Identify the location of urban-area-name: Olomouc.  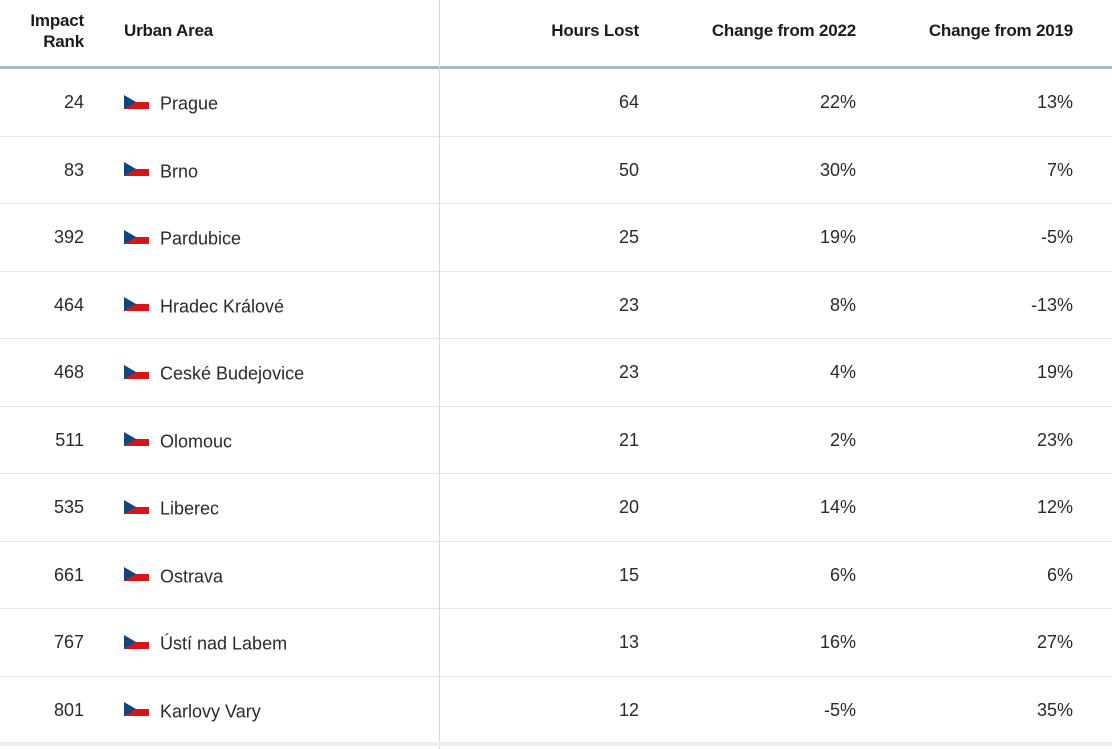
(196, 440).